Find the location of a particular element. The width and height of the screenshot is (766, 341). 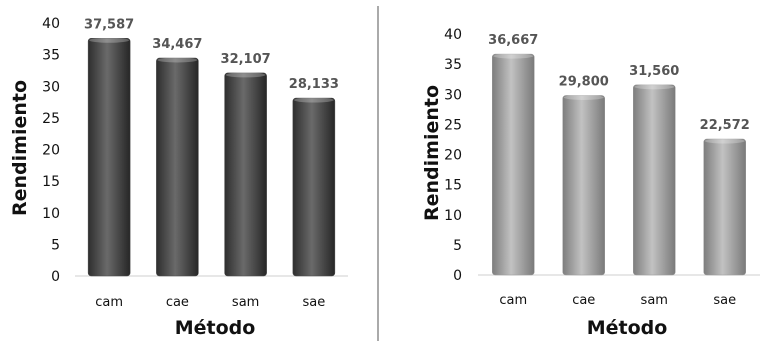

right-category-label-cam: cam is located at coordinates (513, 300).